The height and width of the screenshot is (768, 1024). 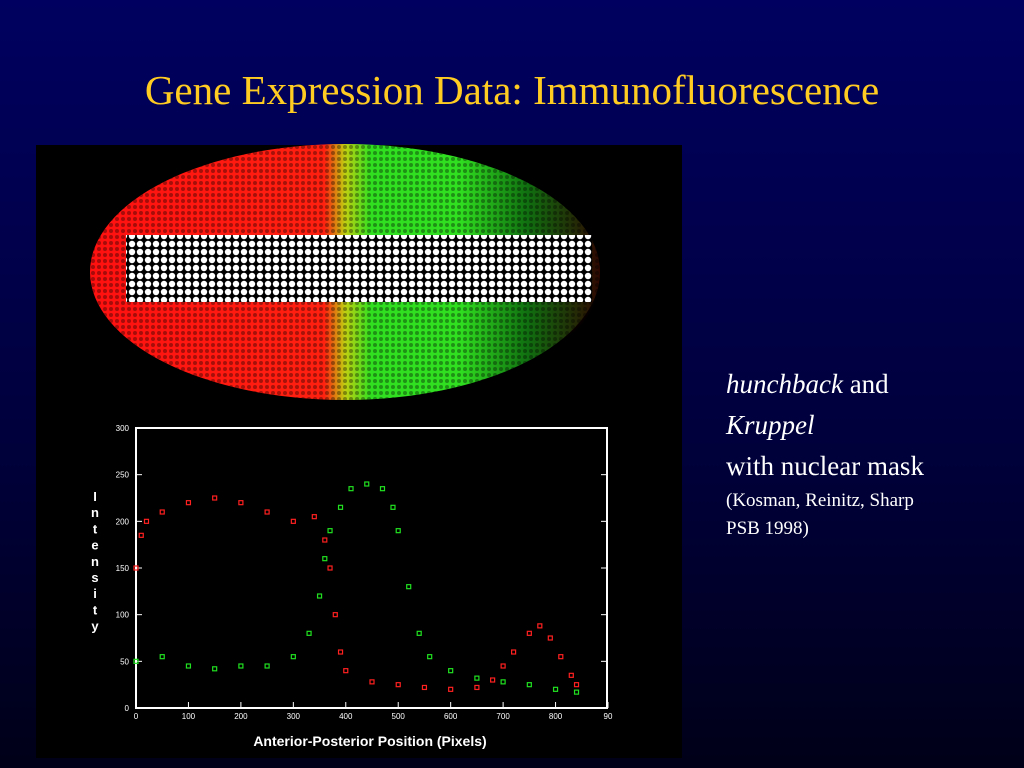 I want to click on y-tick-label: 50, so click(x=124, y=661).